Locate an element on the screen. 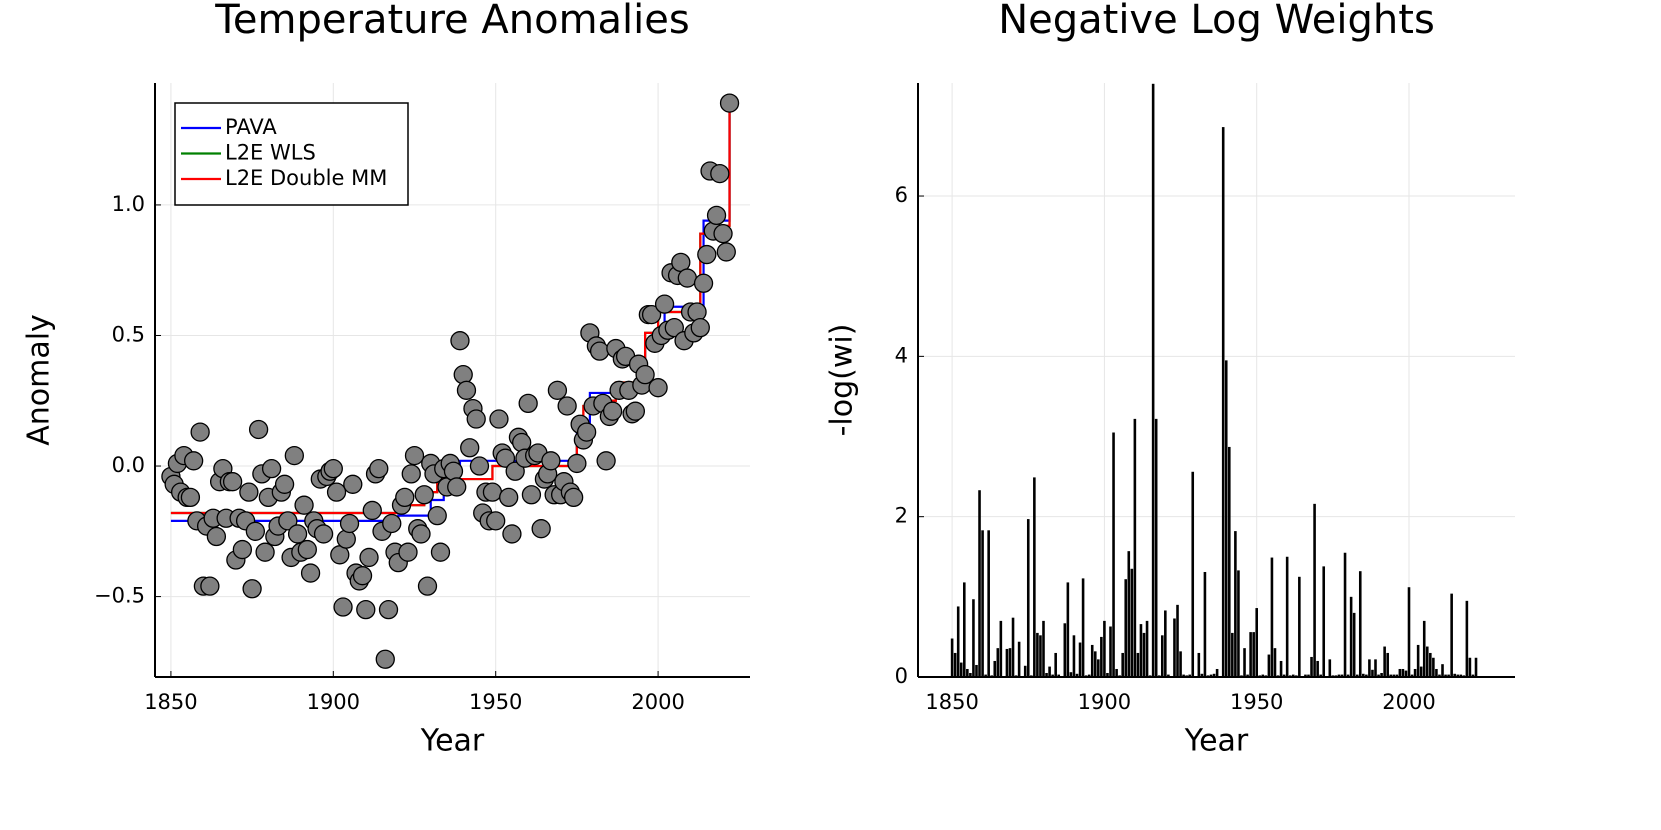 The width and height of the screenshot is (1661, 830). chart-title: Temperature Anomalies is located at coordinates (451, 21).